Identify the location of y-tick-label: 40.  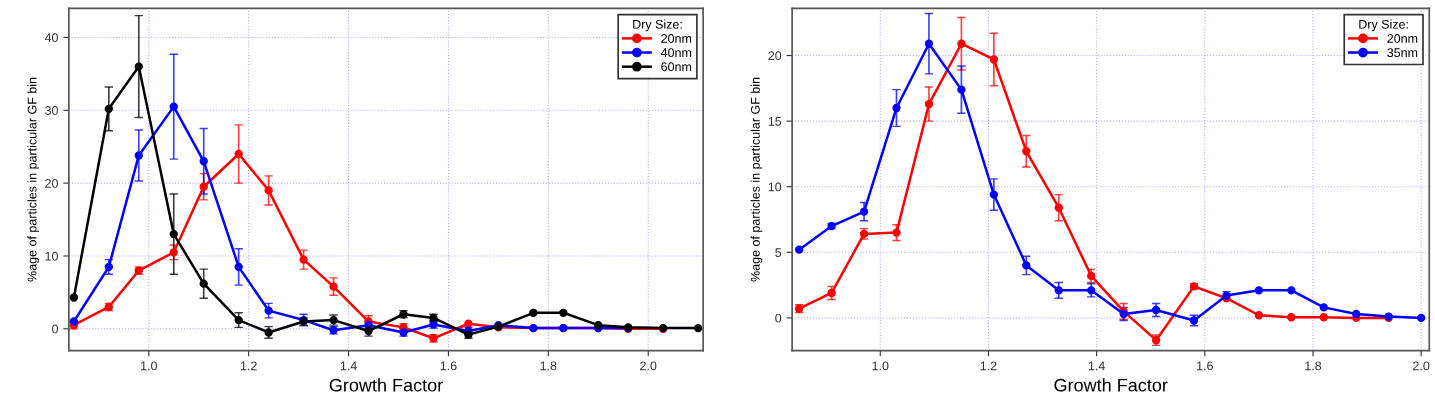
(51, 38).